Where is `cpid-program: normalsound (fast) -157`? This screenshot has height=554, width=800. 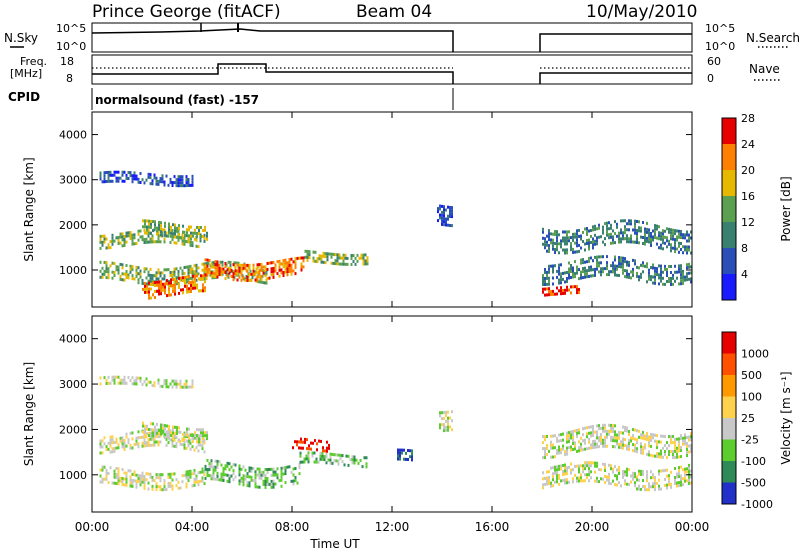 cpid-program: normalsound (fast) -157 is located at coordinates (177, 100).